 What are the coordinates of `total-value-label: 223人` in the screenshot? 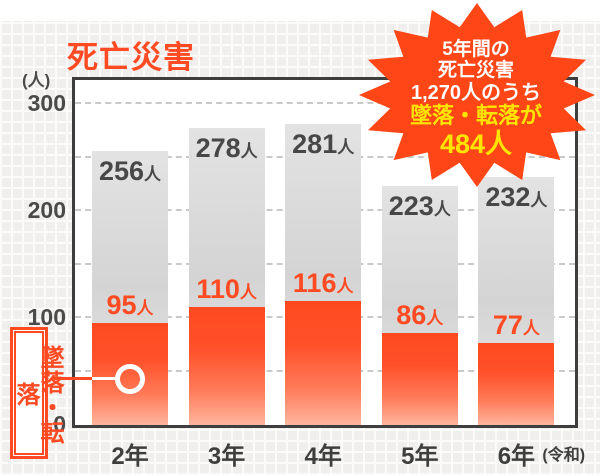 It's located at (420, 206).